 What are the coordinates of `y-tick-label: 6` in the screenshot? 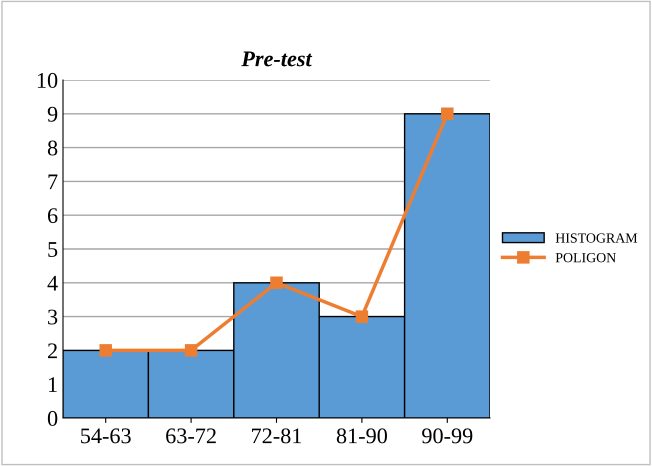 It's located at (53, 216).